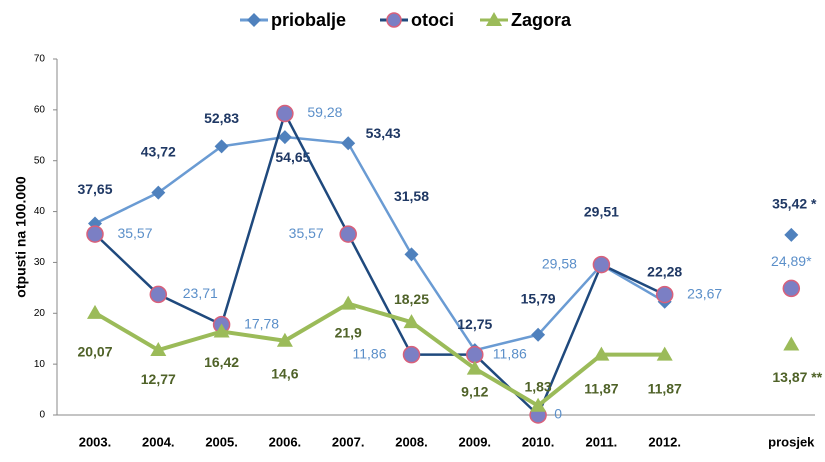 The height and width of the screenshot is (462, 825). Describe the element at coordinates (21, 237) in the screenshot. I see `y-axis-label: otpusti na 100.000` at that location.